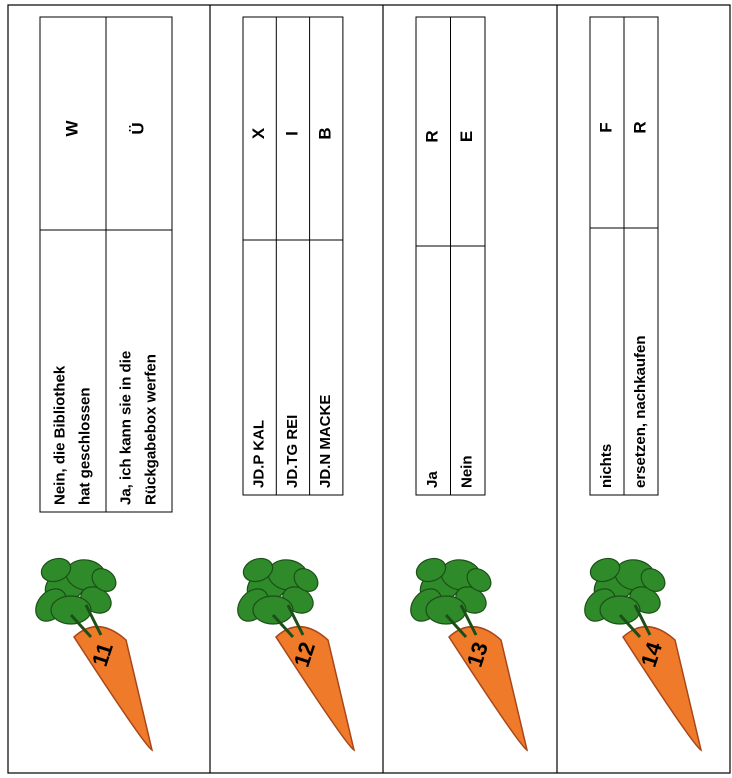  Describe the element at coordinates (293, 256) in the screenshot. I see `answer-table` at that location.